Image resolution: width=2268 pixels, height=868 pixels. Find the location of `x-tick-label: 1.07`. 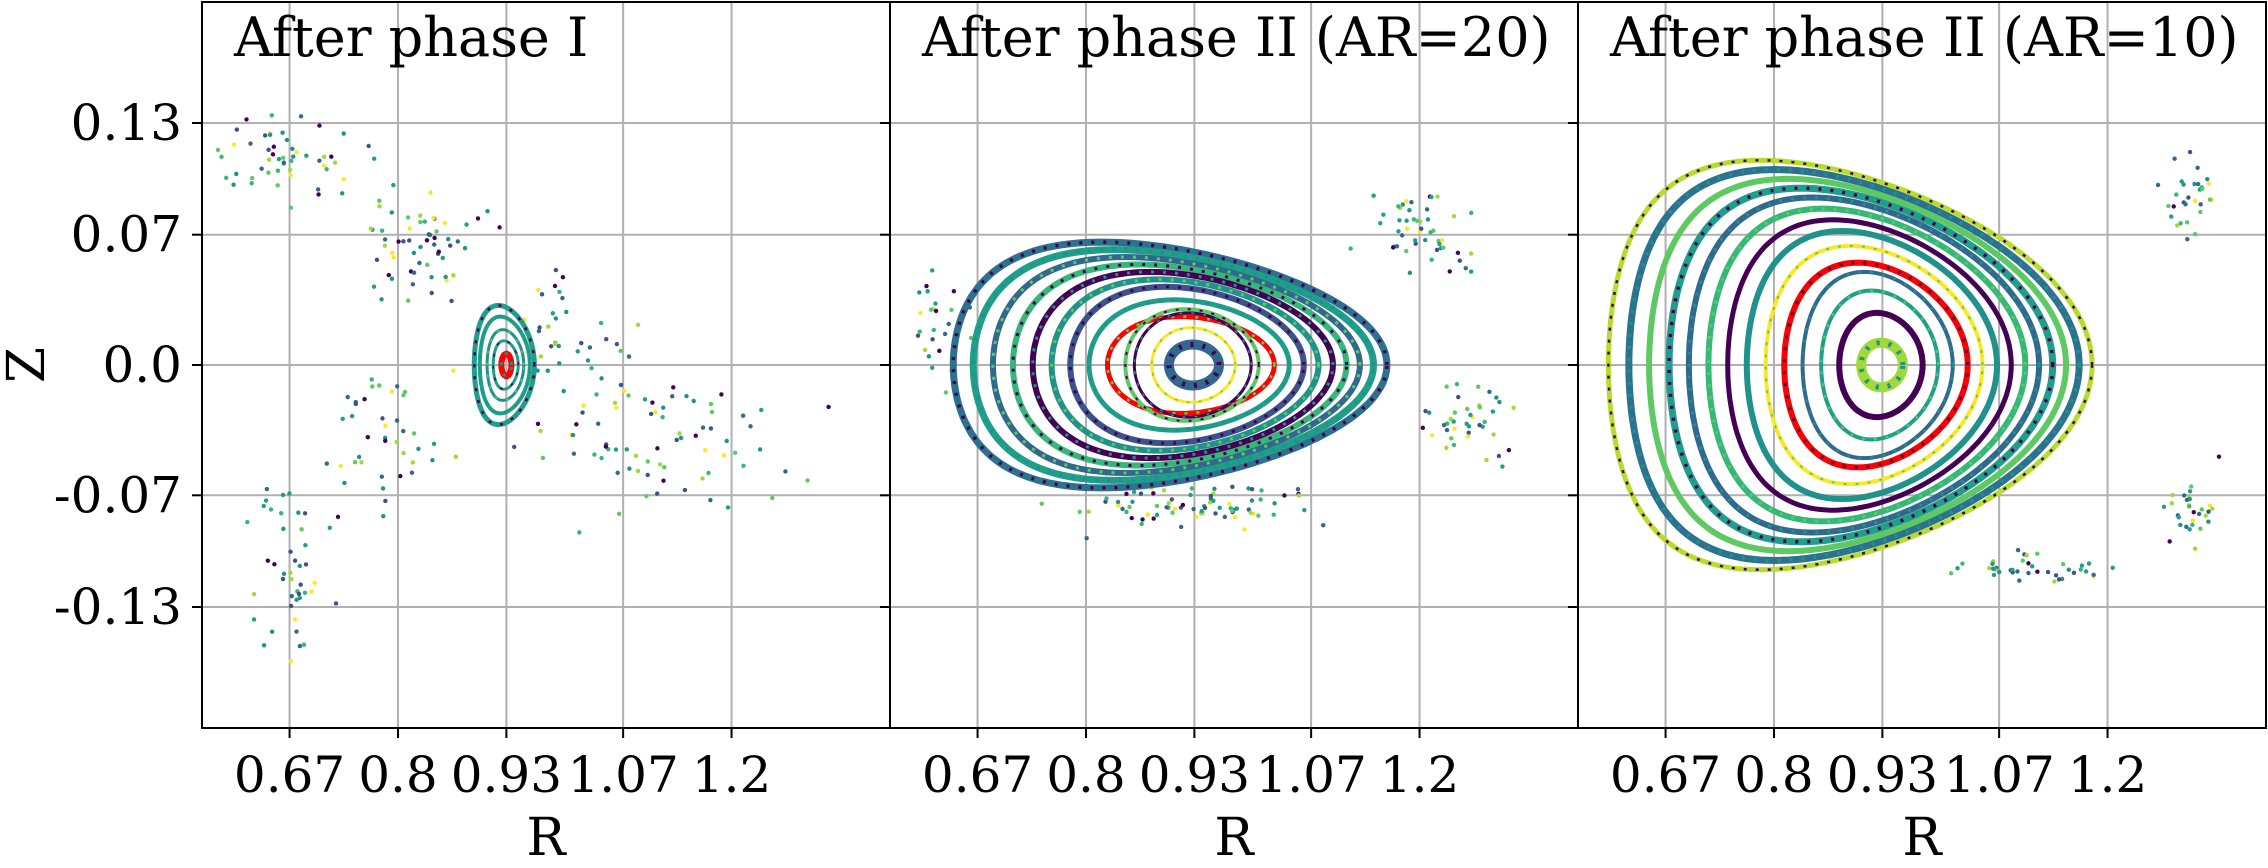

x-tick-label: 1.07 is located at coordinates (1310, 775).